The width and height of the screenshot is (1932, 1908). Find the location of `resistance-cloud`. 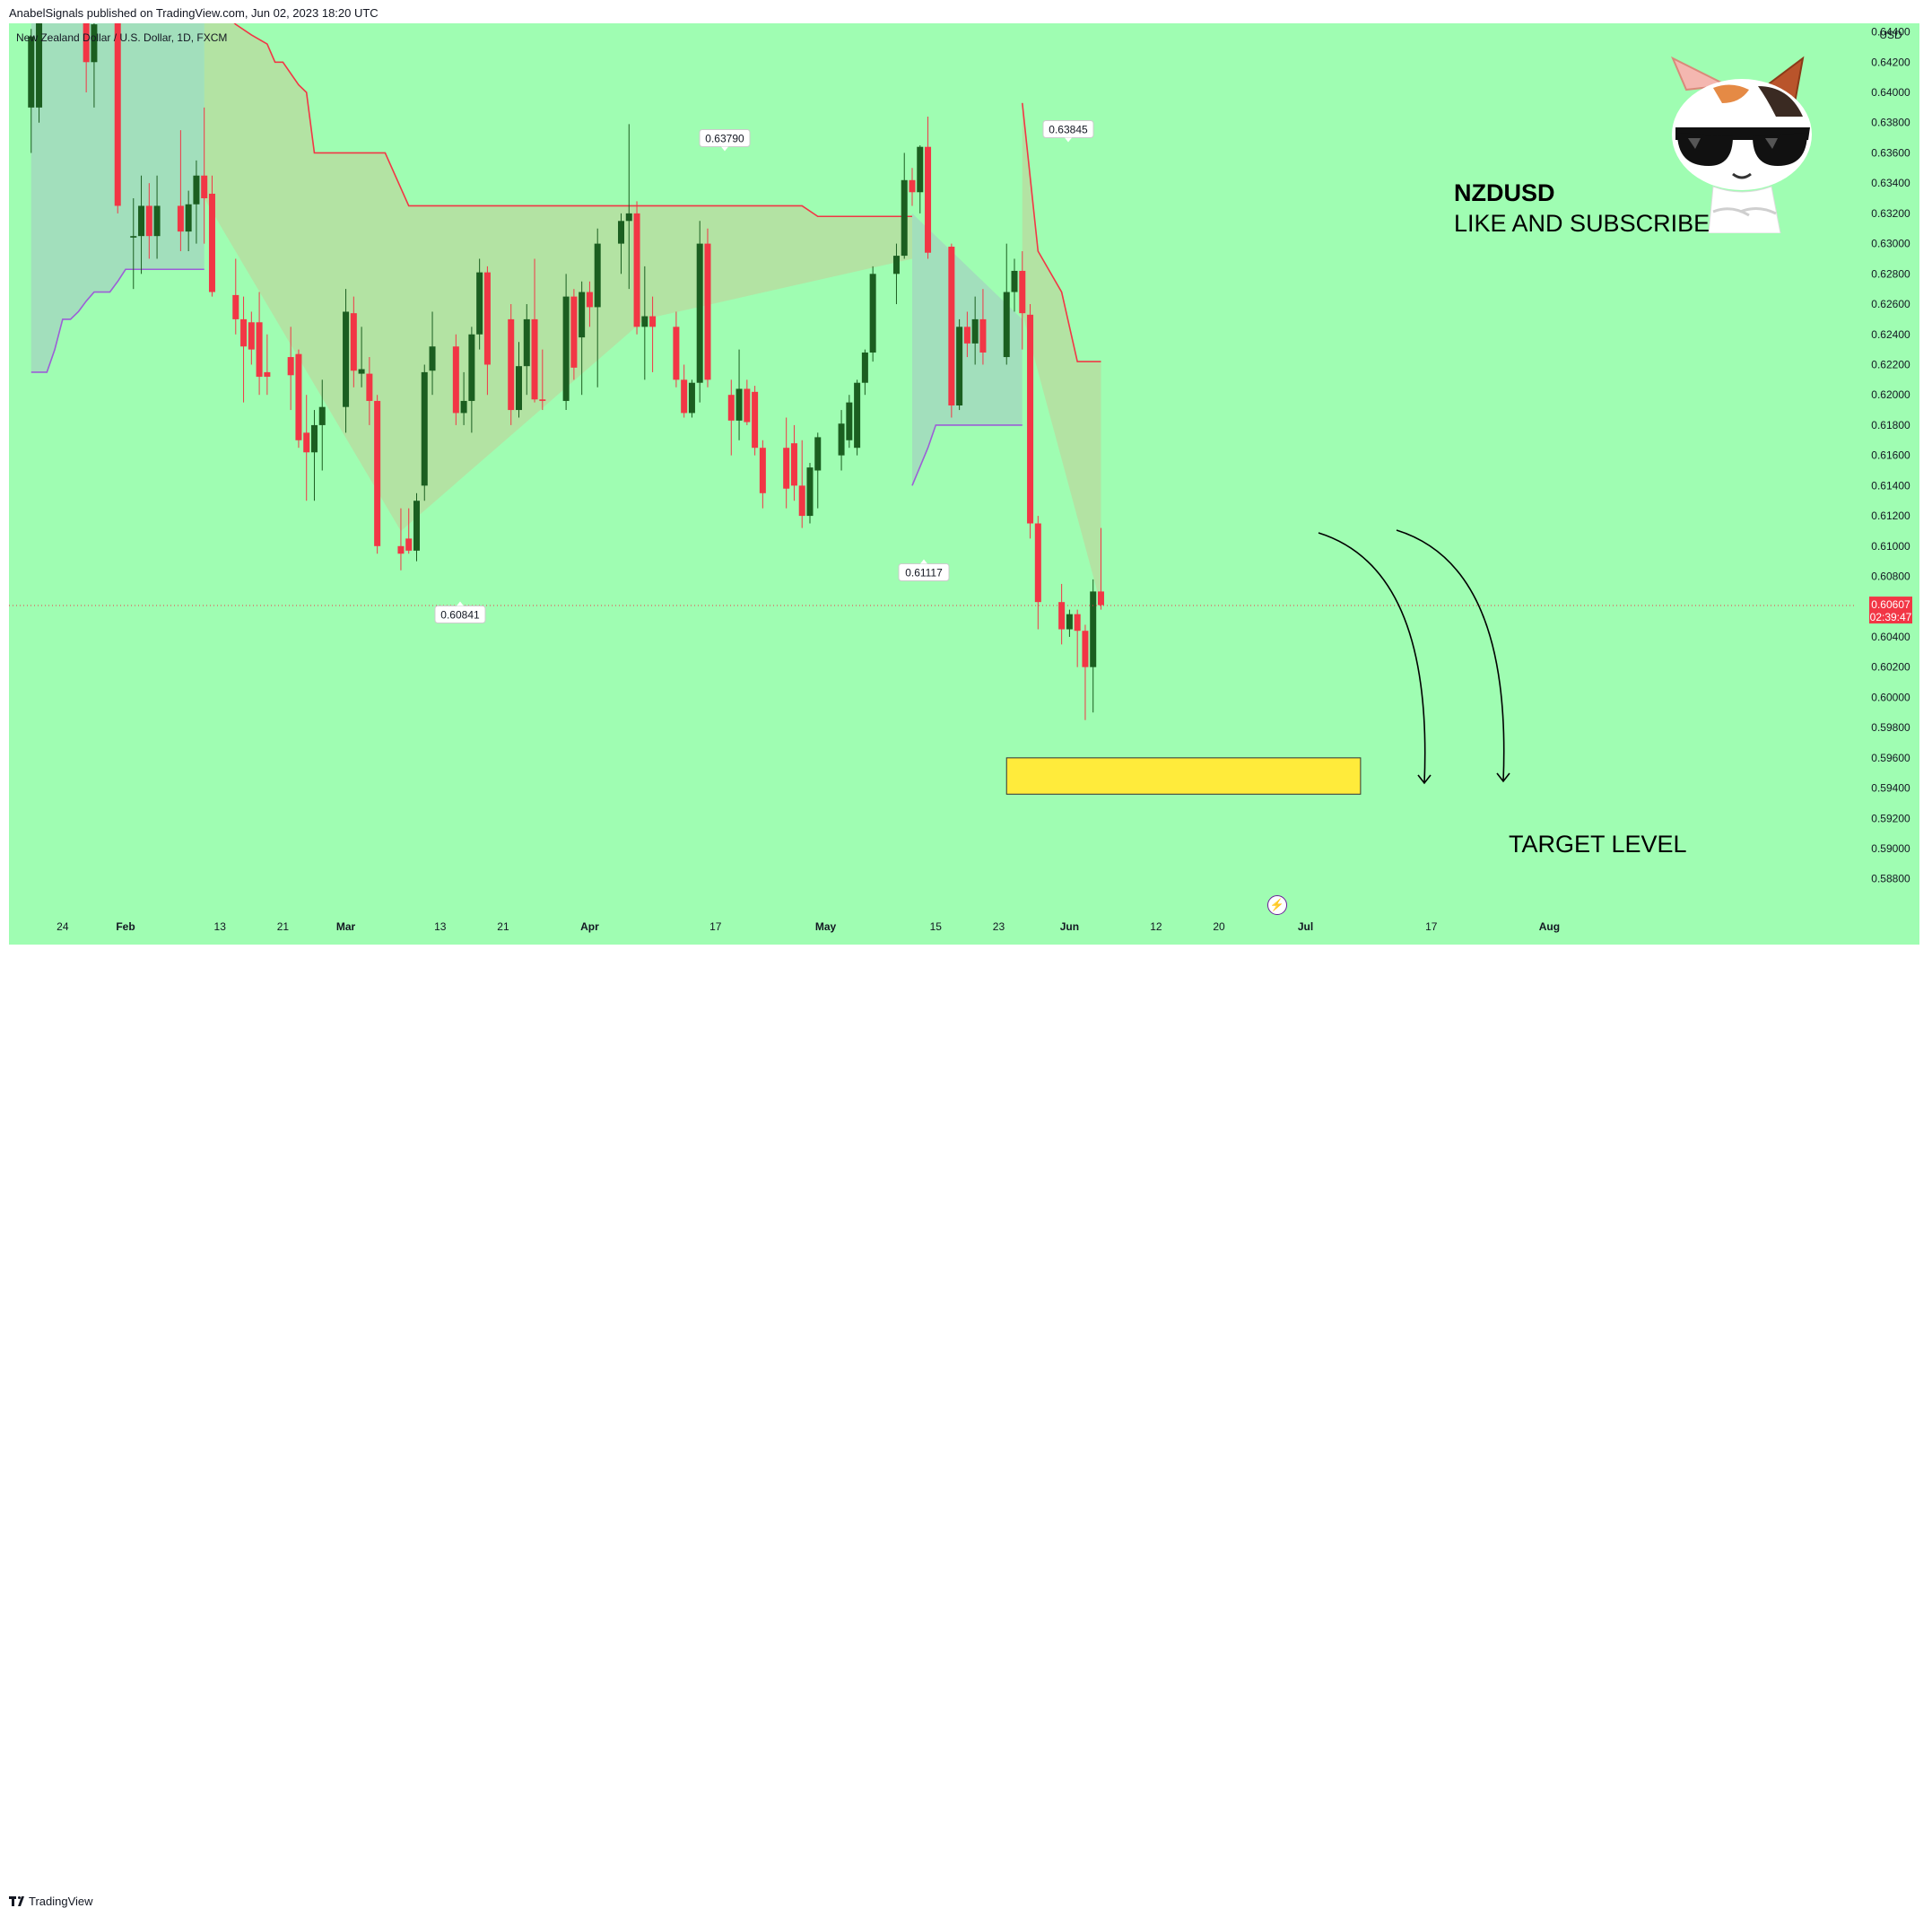

resistance-cloud is located at coordinates (558, 277).